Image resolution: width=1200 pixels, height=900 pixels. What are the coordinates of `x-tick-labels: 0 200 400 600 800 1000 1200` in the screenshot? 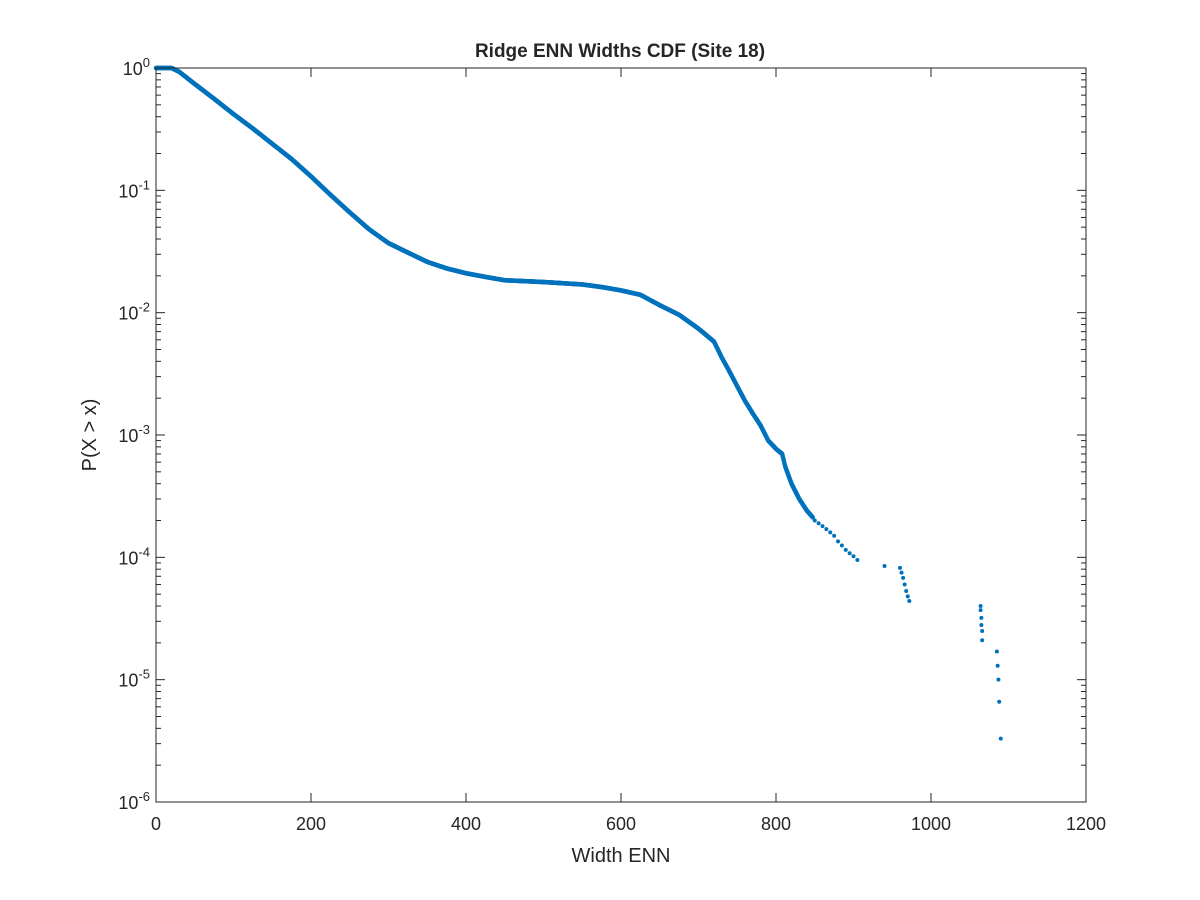 It's located at (628, 824).